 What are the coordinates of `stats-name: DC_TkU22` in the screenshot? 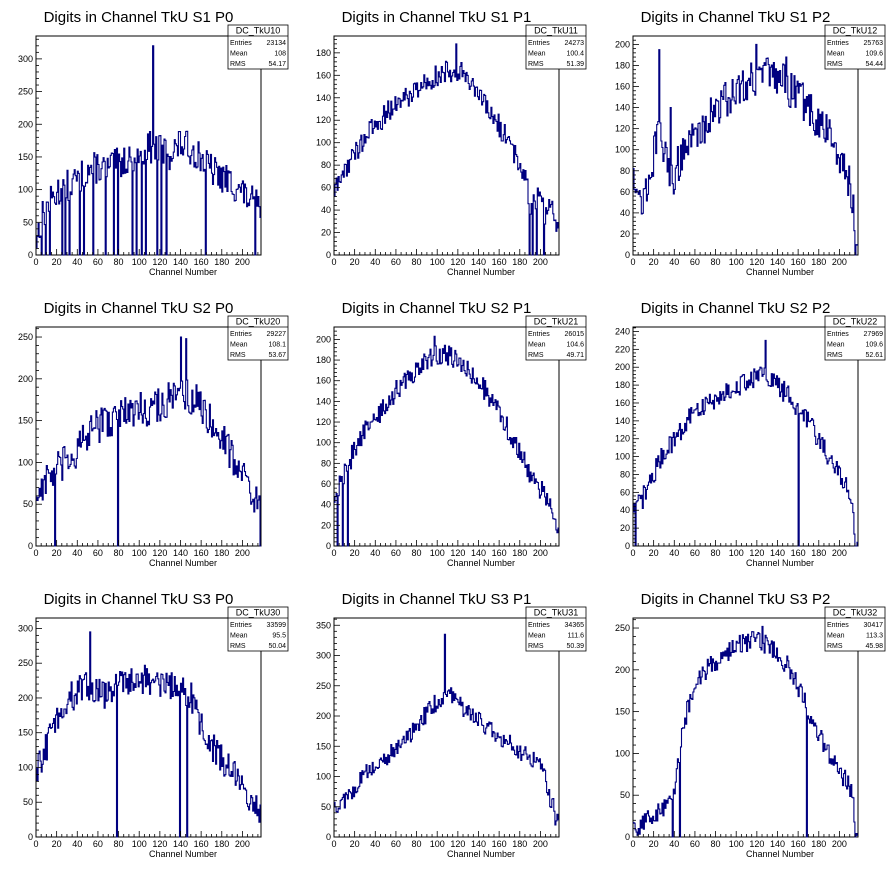 It's located at (855, 322).